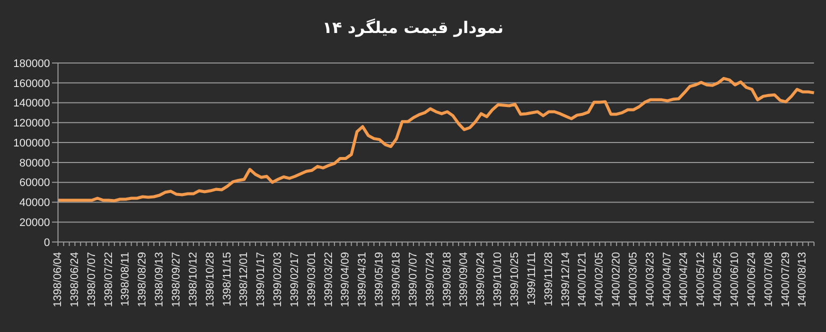 Image resolution: width=826 pixels, height=332 pixels. What do you see at coordinates (92, 280) in the screenshot?
I see `x-tick-label: 1398/07/07` at bounding box center [92, 280].